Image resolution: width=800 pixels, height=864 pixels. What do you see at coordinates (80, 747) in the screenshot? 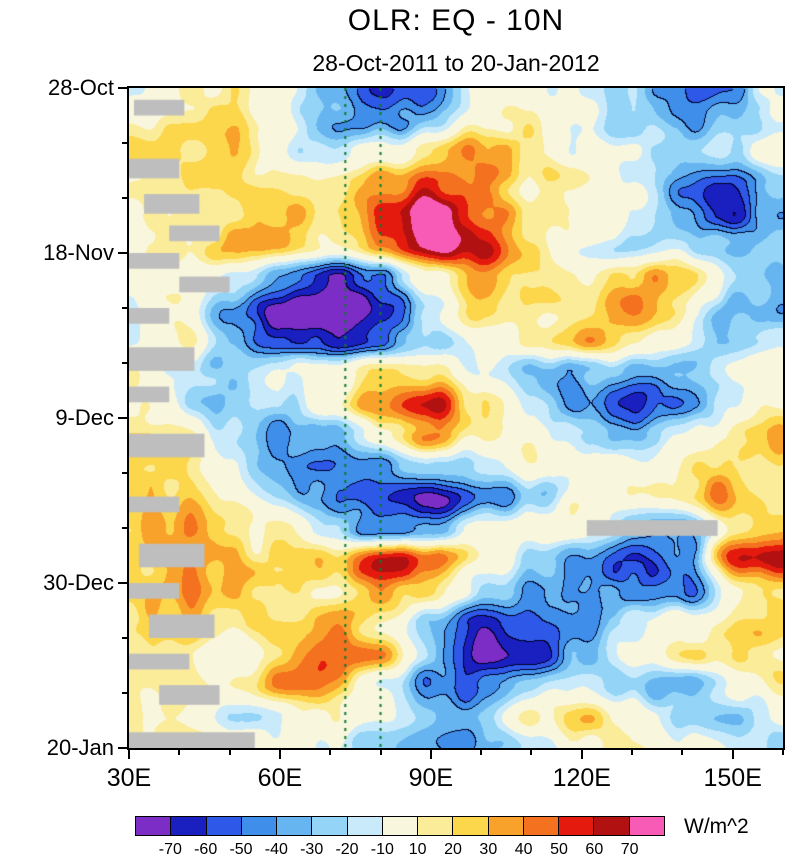
I see `y-tick-label: 20-Jan` at bounding box center [80, 747].